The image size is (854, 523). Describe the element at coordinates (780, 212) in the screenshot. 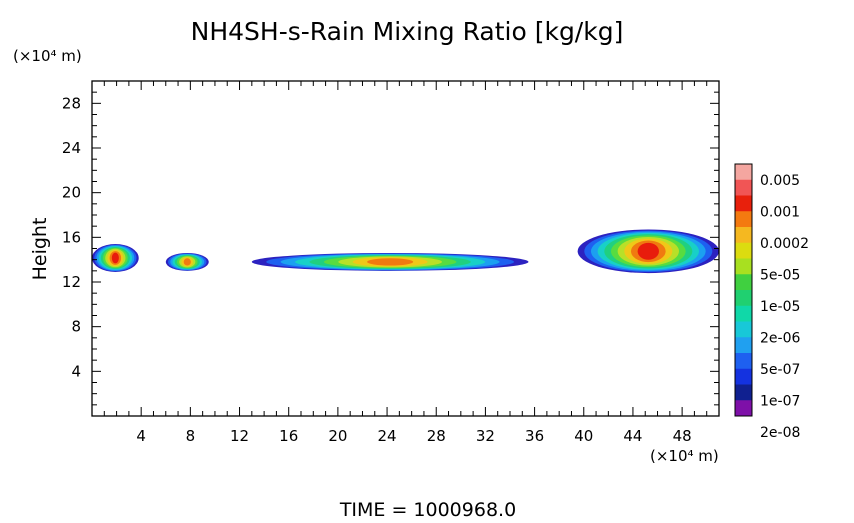

I see `colorbar-label: 0.001` at that location.